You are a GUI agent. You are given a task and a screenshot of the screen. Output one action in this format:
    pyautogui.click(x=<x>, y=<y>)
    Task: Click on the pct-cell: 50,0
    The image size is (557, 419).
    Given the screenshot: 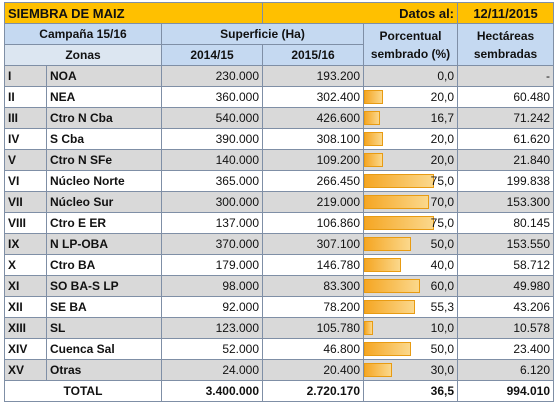 What is the action you would take?
    pyautogui.click(x=411, y=349)
    